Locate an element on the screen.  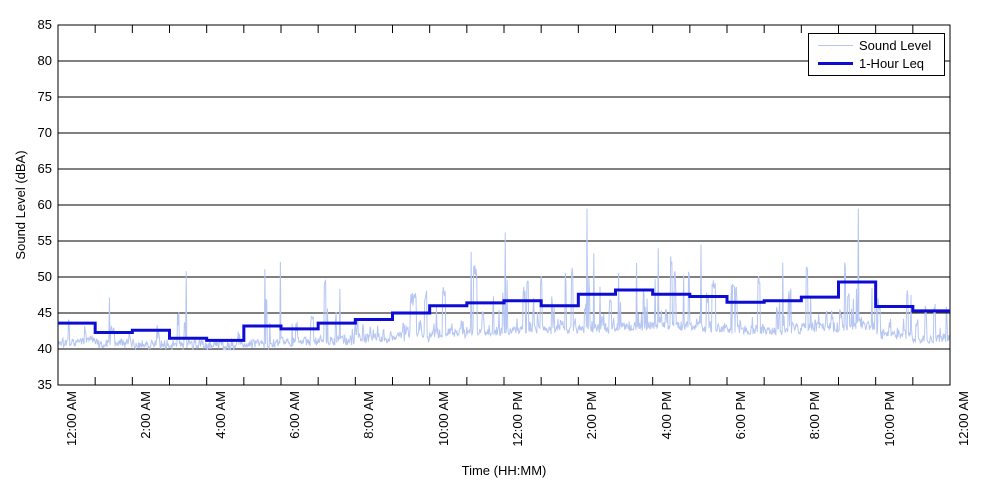
x-tick-label: 10:00 PM is located at coordinates (889, 419).